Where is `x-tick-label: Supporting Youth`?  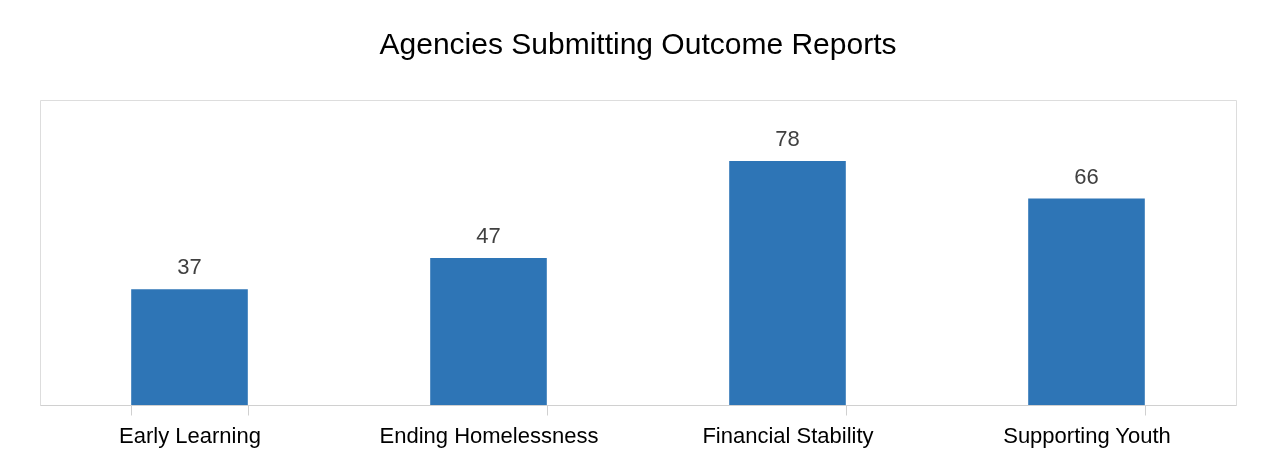 x-tick-label: Supporting Youth is located at coordinates (1087, 435).